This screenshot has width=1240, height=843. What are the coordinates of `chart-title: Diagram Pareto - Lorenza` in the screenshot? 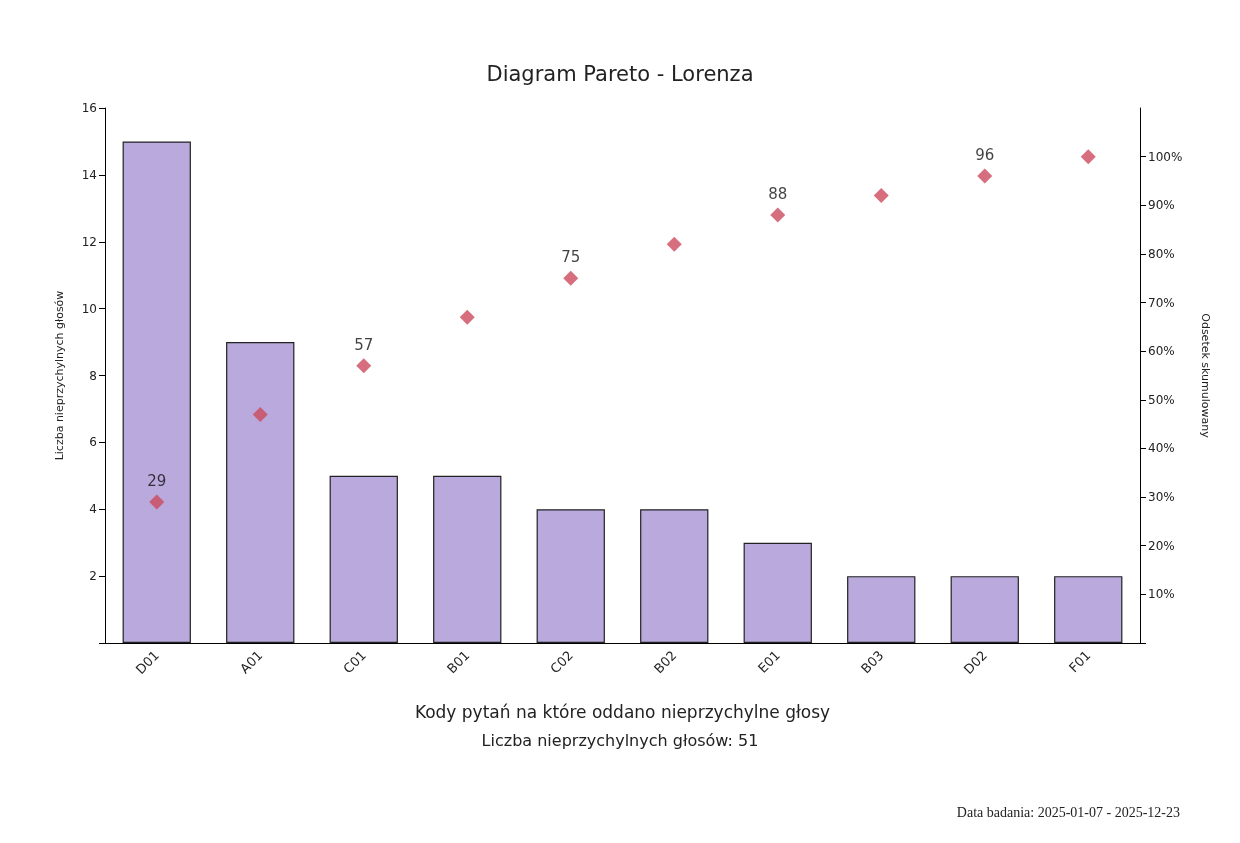 It's located at (620, 73).